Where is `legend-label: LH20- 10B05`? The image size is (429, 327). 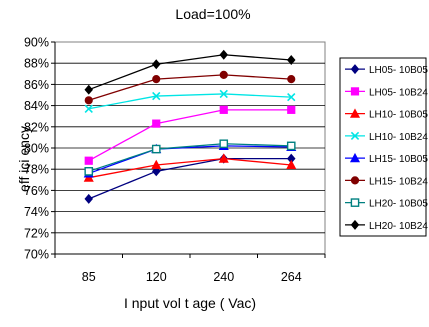
legend-label: LH20- 10B05 is located at coordinates (398, 204).